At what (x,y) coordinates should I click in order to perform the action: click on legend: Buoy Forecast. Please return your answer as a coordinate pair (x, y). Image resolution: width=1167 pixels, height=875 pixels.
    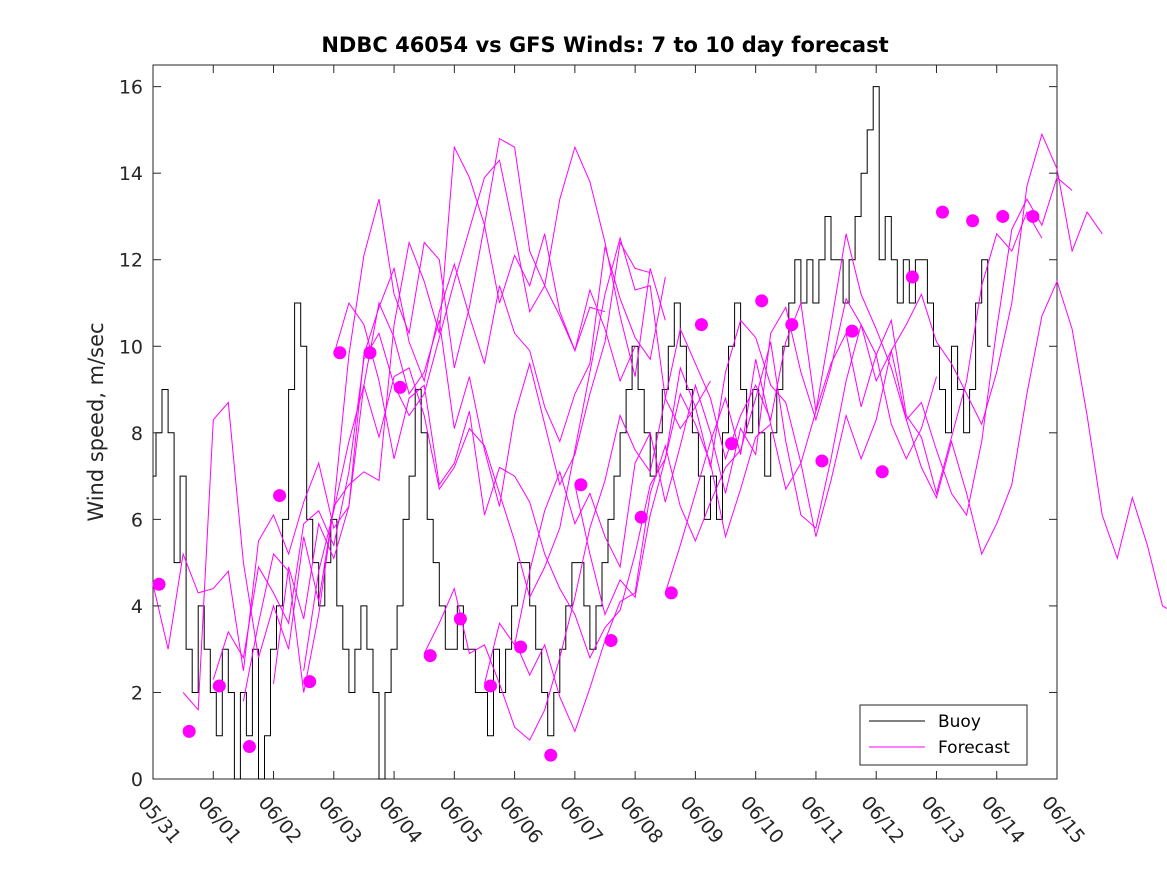
    Looking at the image, I should click on (943, 735).